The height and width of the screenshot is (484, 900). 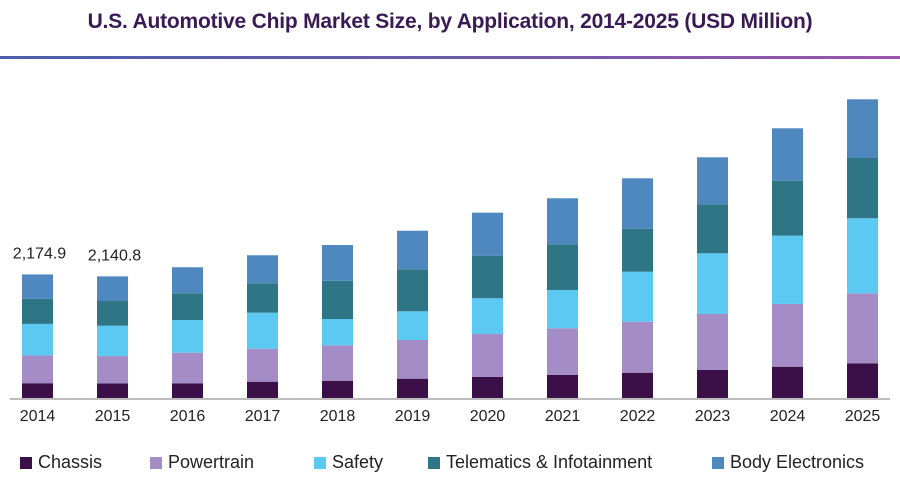 I want to click on bar-stack-2023, so click(x=712, y=277).